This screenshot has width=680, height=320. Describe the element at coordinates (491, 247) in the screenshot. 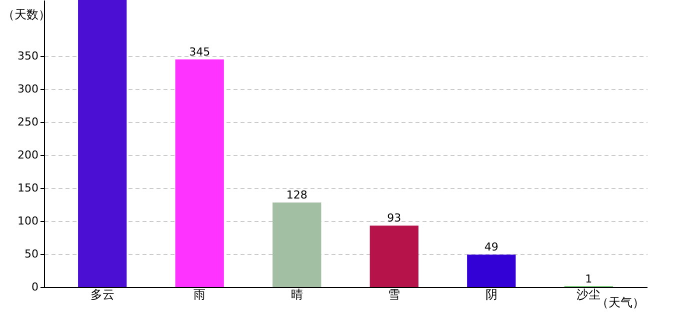

I see `data-label: 49` at that location.